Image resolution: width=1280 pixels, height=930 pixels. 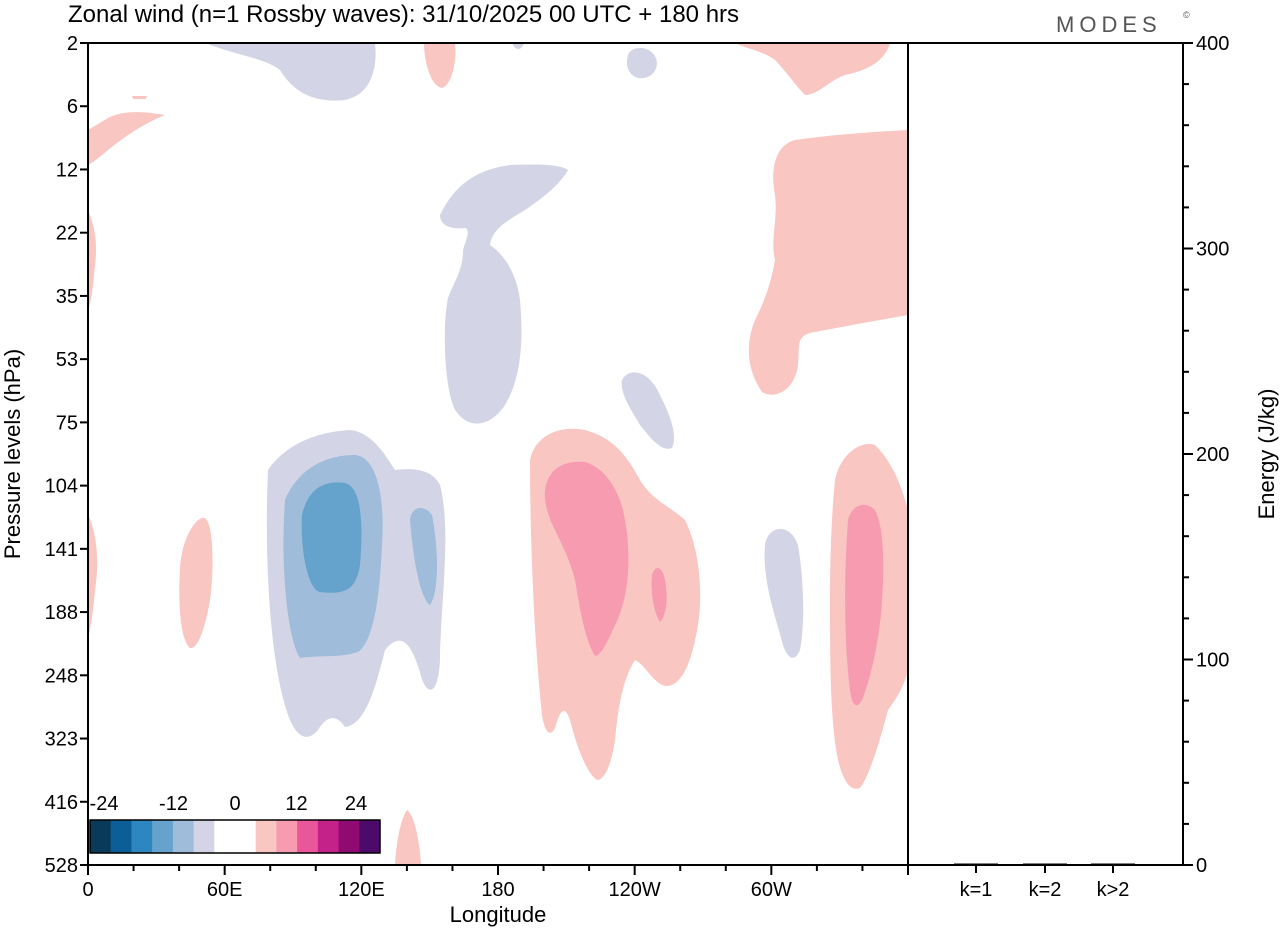 What do you see at coordinates (440, 65) in the screenshot?
I see `contour-pos-top-mid` at bounding box center [440, 65].